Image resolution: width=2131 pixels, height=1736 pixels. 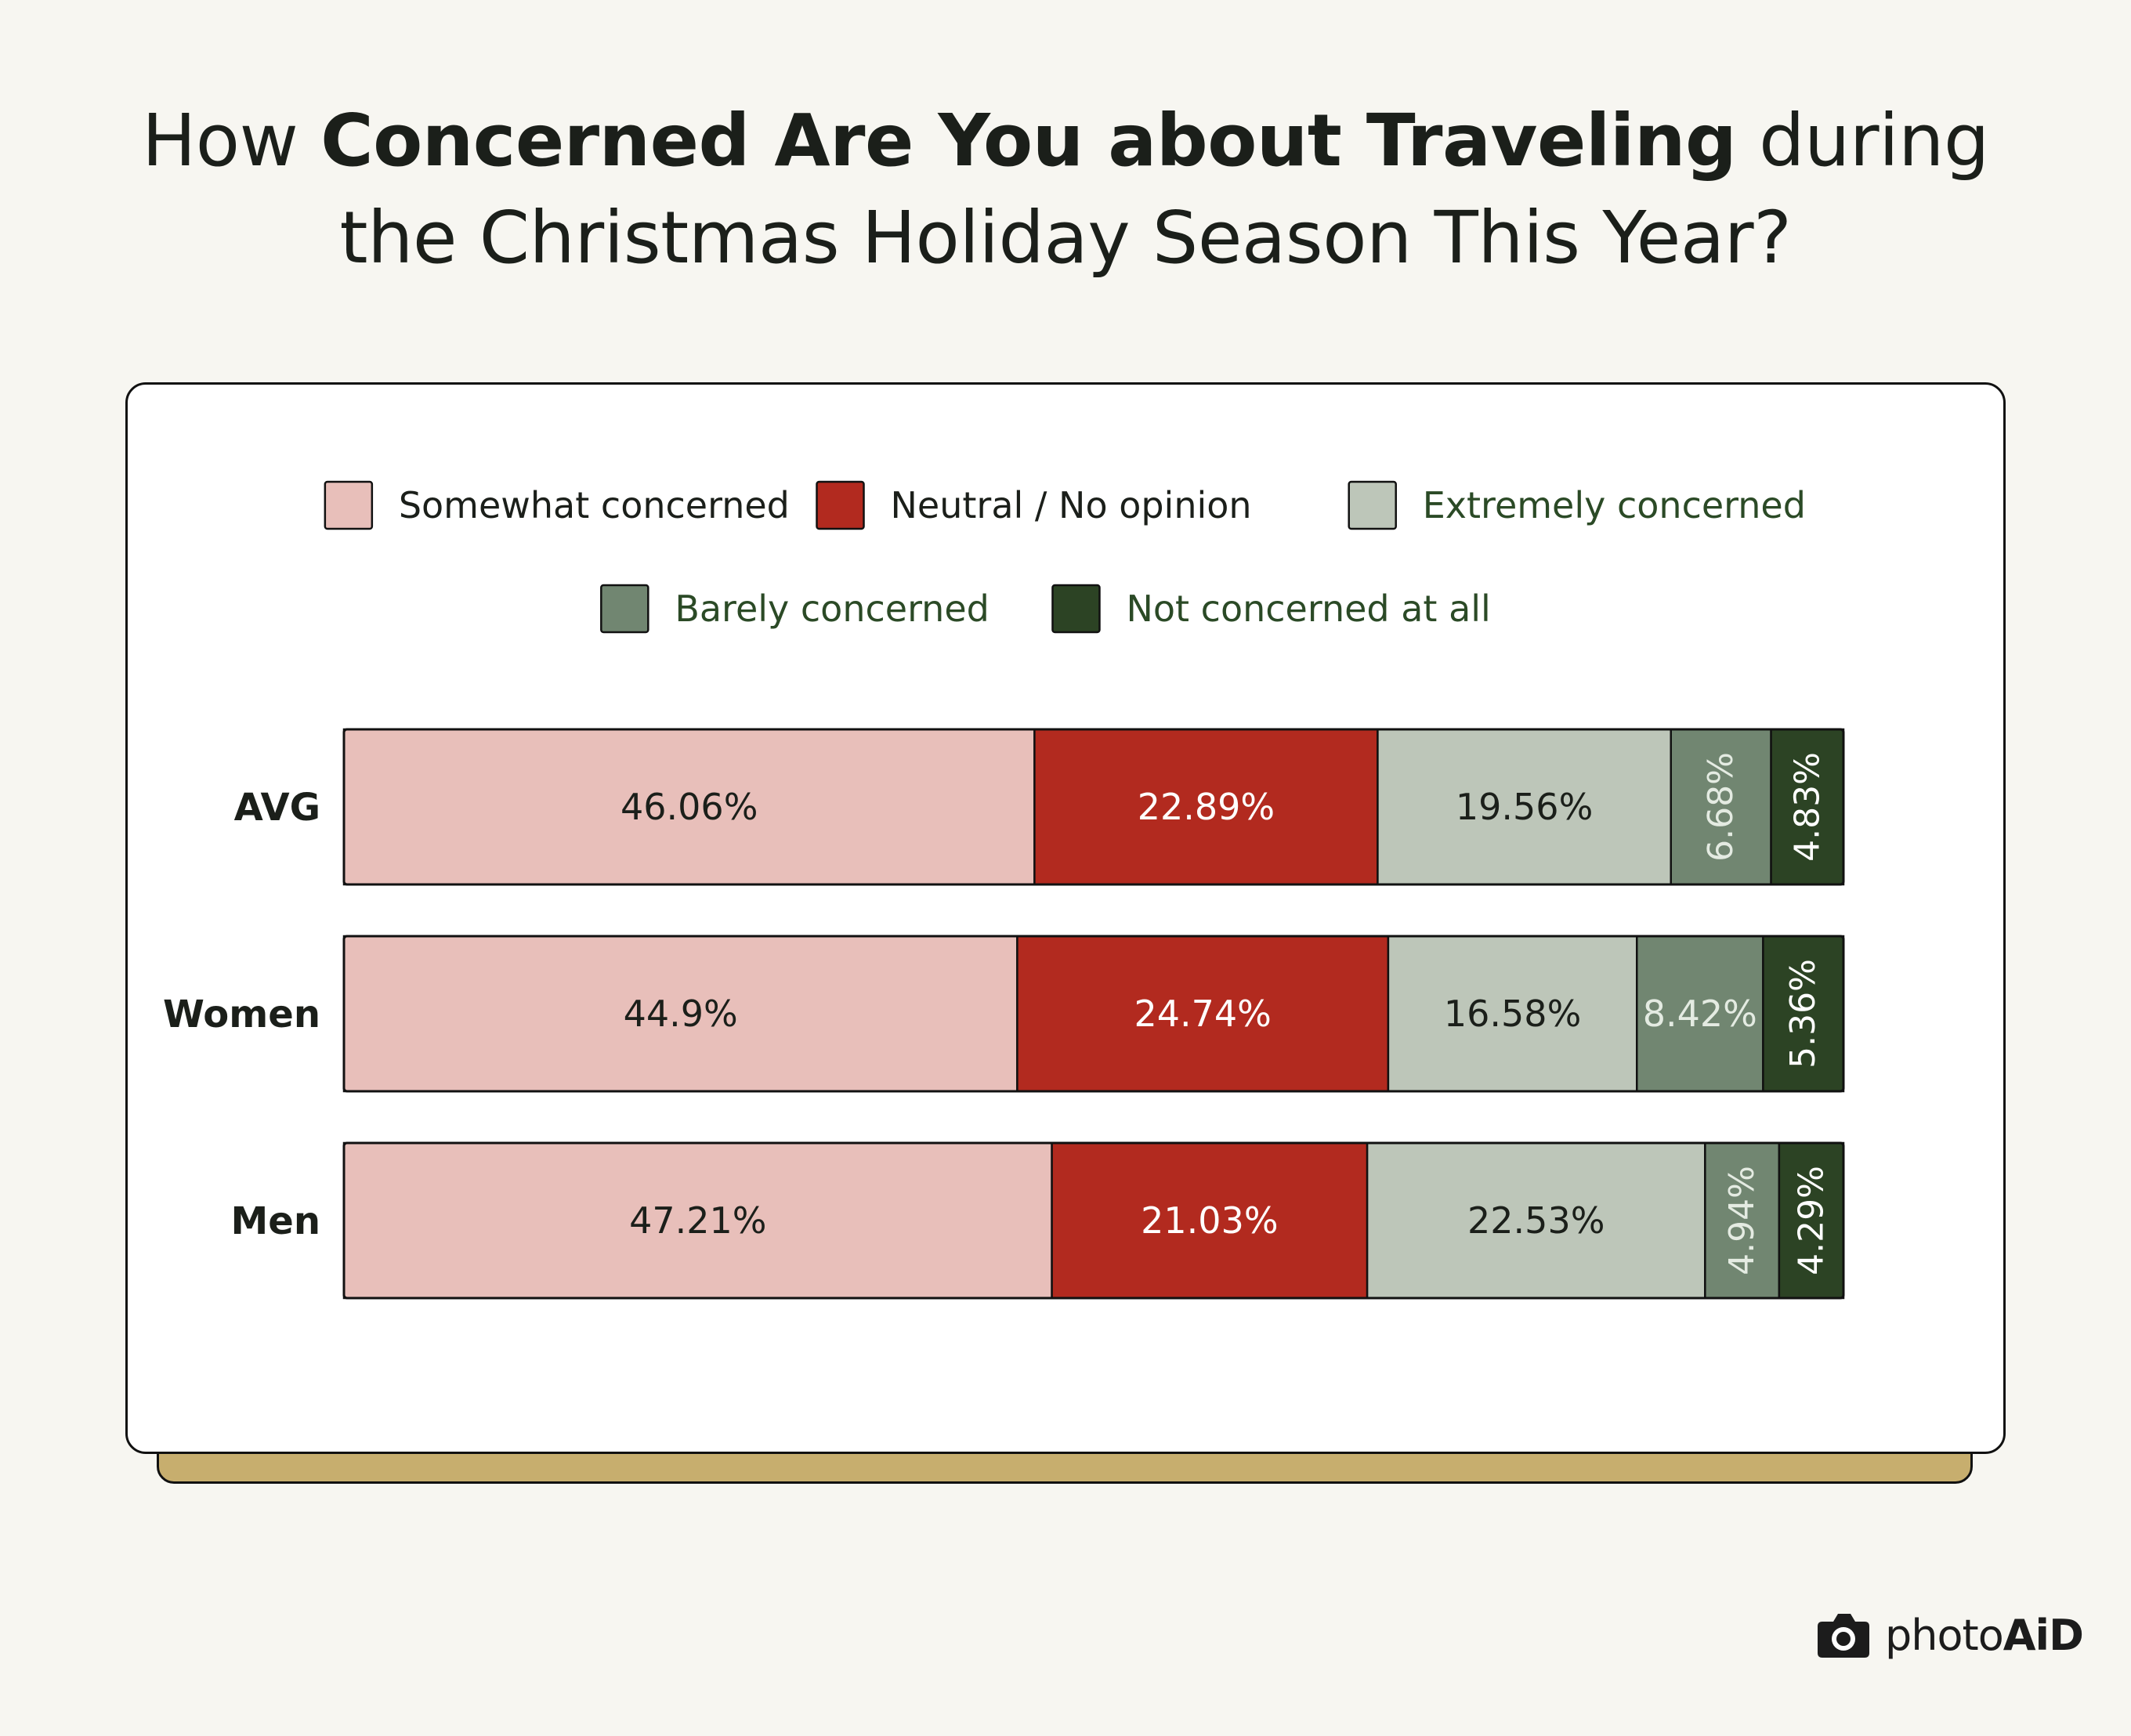 I want to click on data-label: 19.56%, so click(x=1524, y=807).